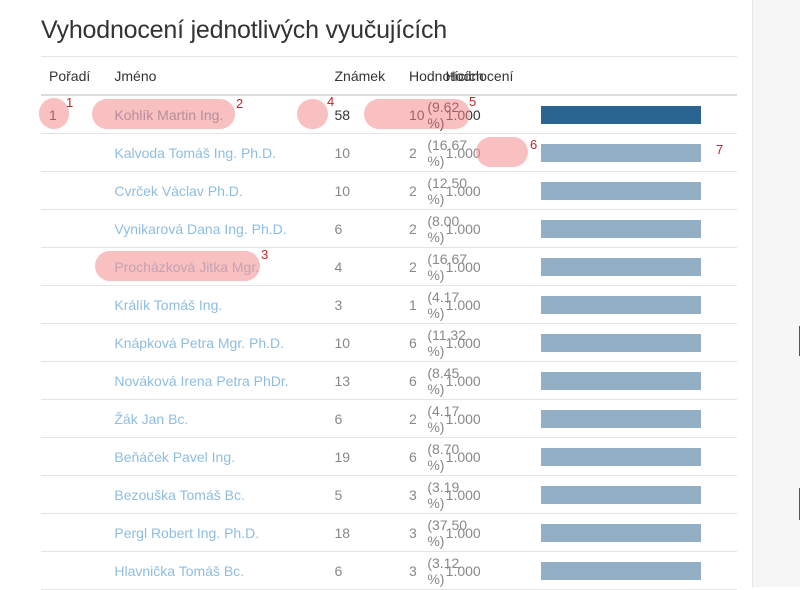 This screenshot has width=800, height=590. I want to click on name-cell: Hlavnička Tomáš Bc., so click(224, 570).